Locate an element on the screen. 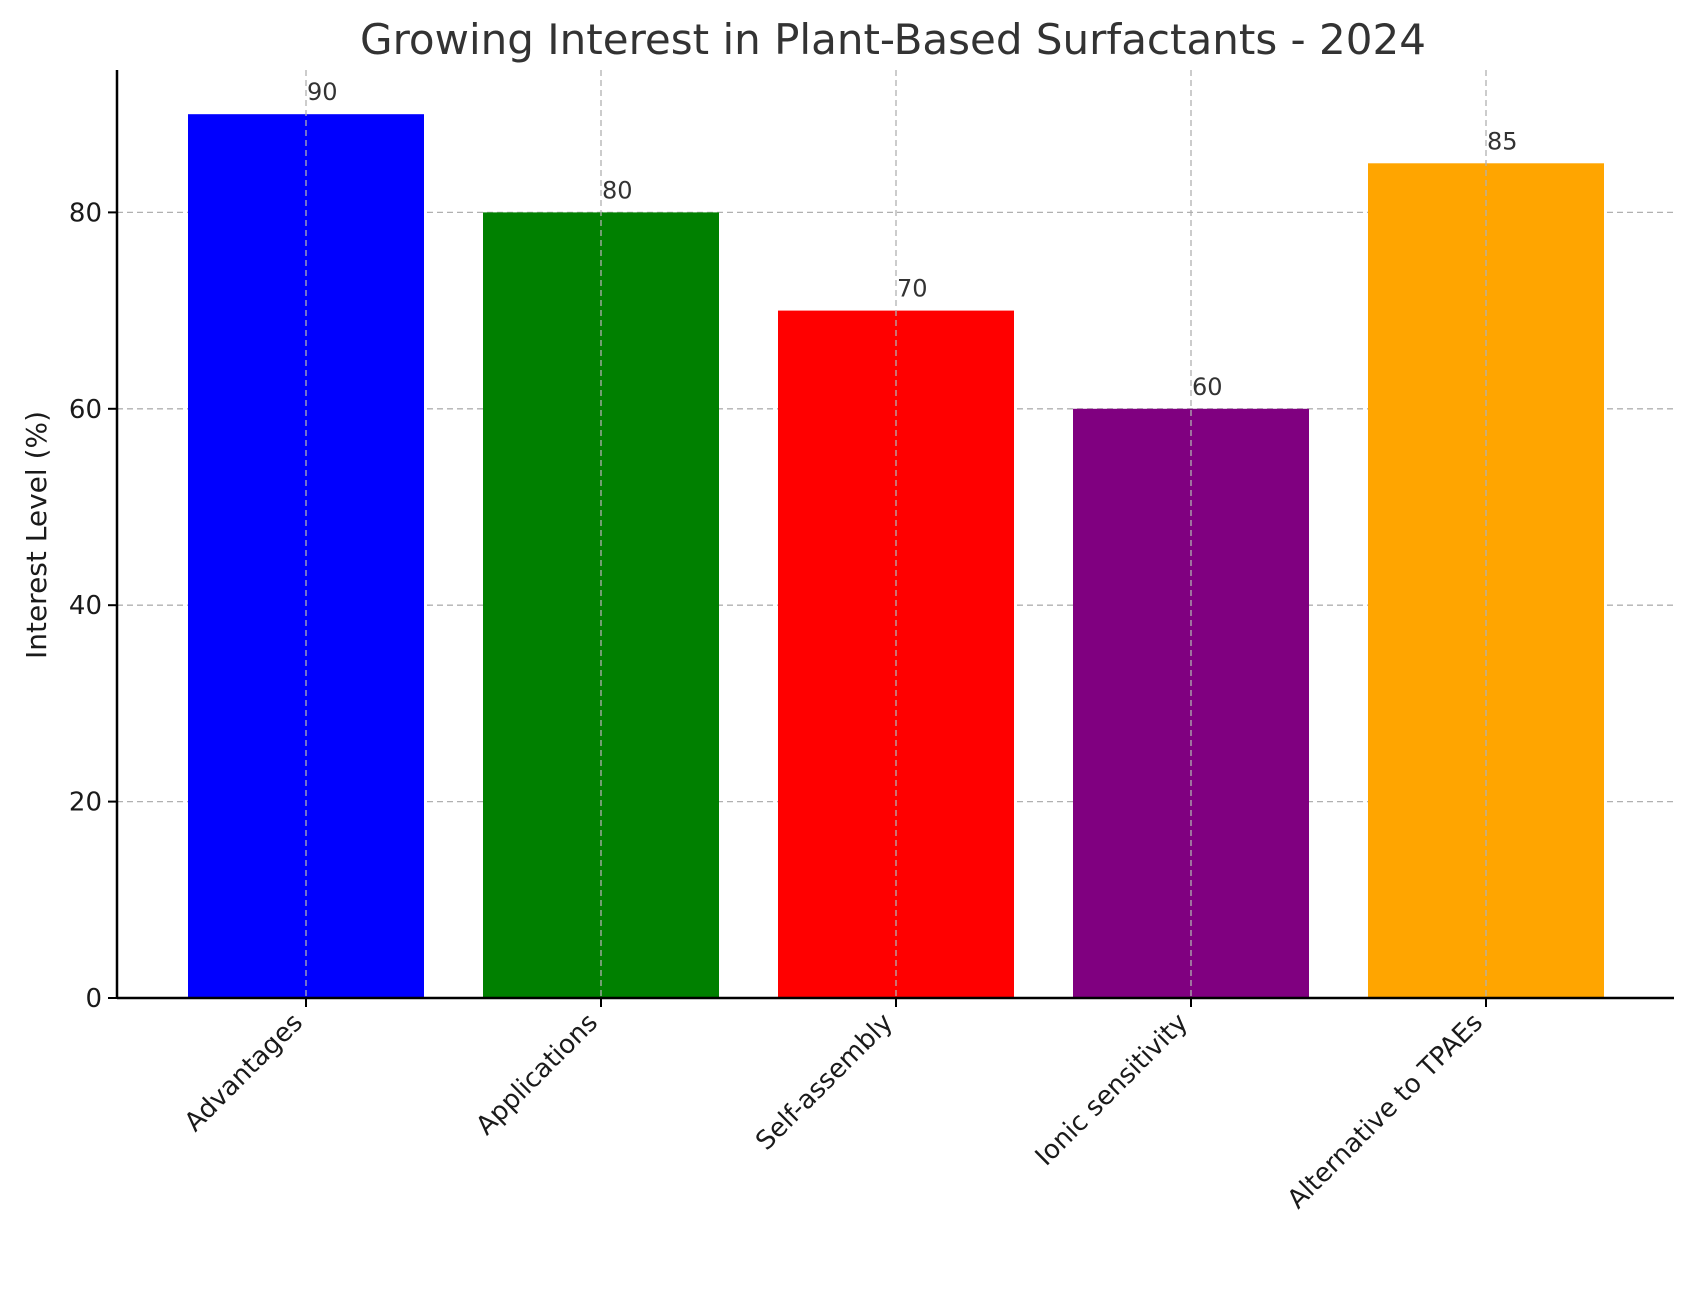 Image resolution: width=1686 pixels, height=1291 pixels. y-tick-label: 20 is located at coordinates (85, 803).